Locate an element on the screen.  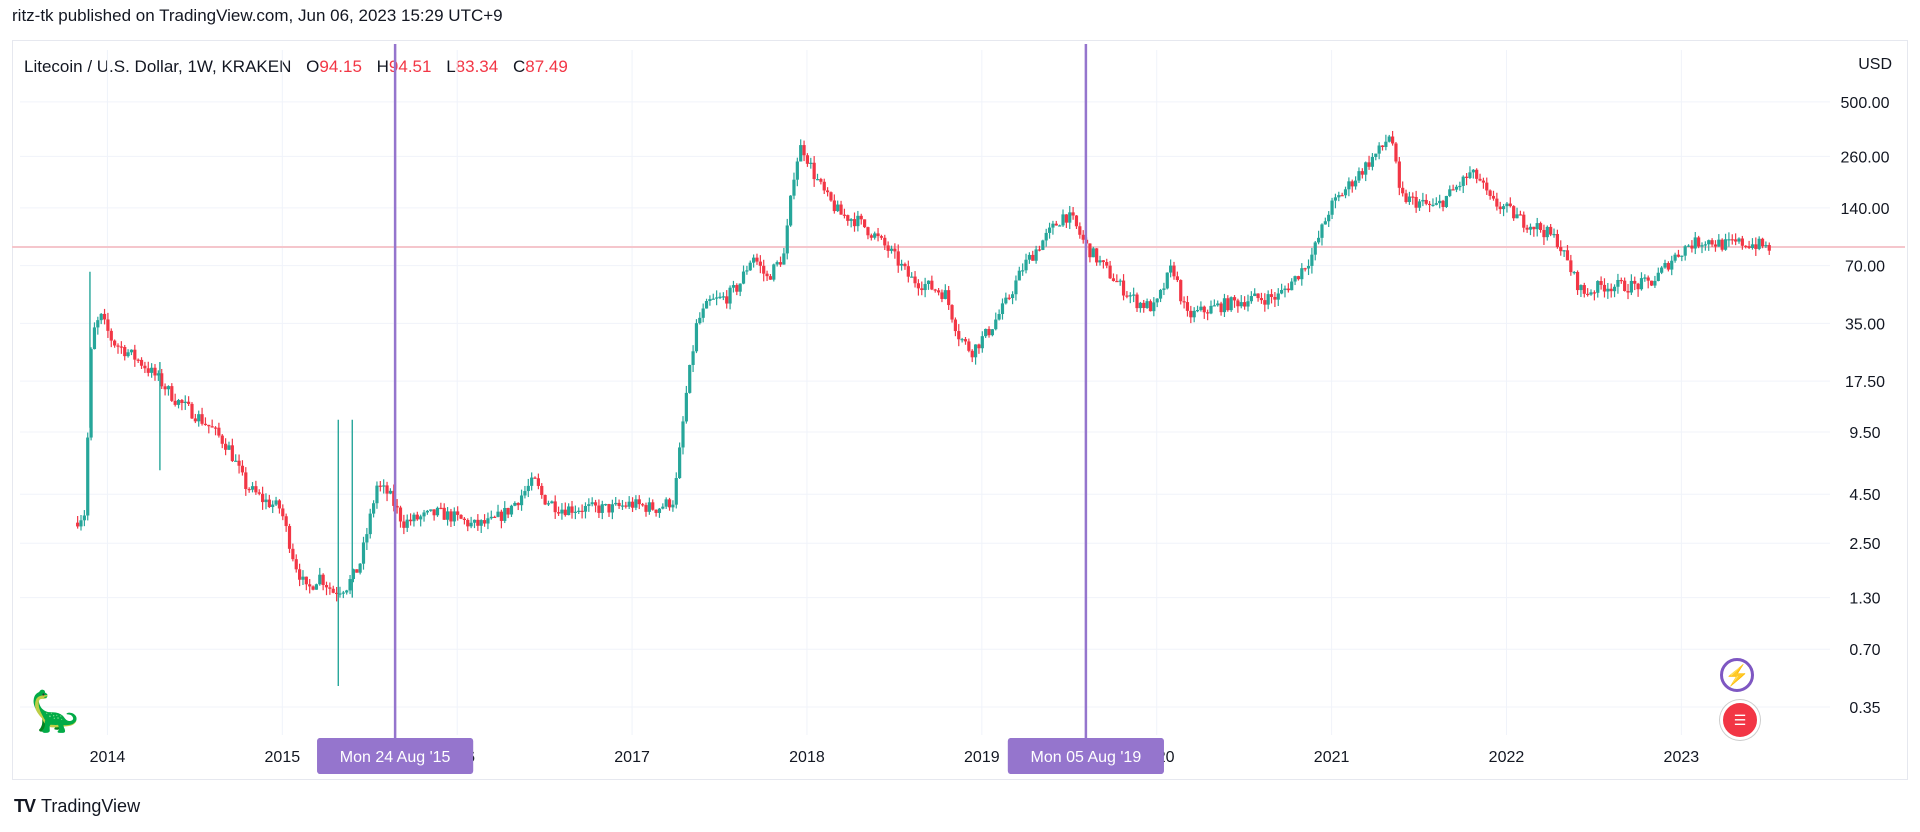
us-flag-icon: ☰ is located at coordinates (1740, 720).